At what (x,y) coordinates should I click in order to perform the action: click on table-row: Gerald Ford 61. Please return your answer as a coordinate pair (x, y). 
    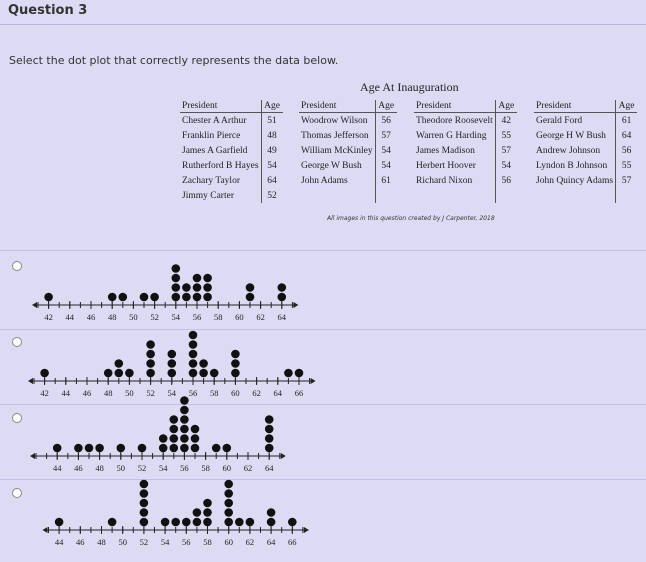
    Looking at the image, I should click on (586, 120).